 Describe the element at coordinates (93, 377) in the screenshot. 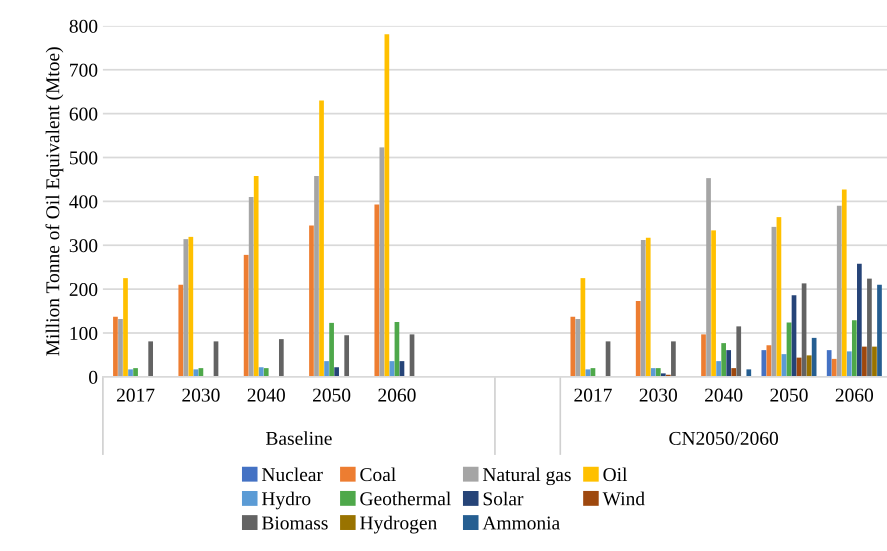

I see `y-tick-label: 0` at that location.